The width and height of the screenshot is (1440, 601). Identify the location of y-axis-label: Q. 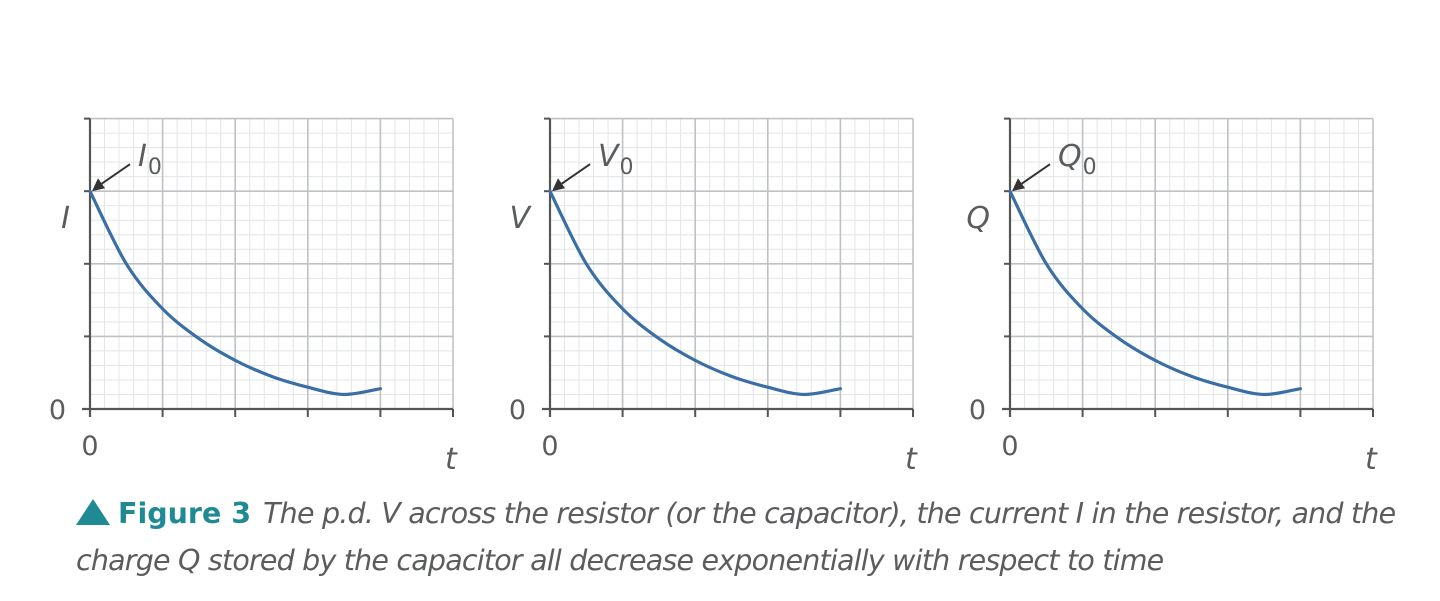
(978, 218).